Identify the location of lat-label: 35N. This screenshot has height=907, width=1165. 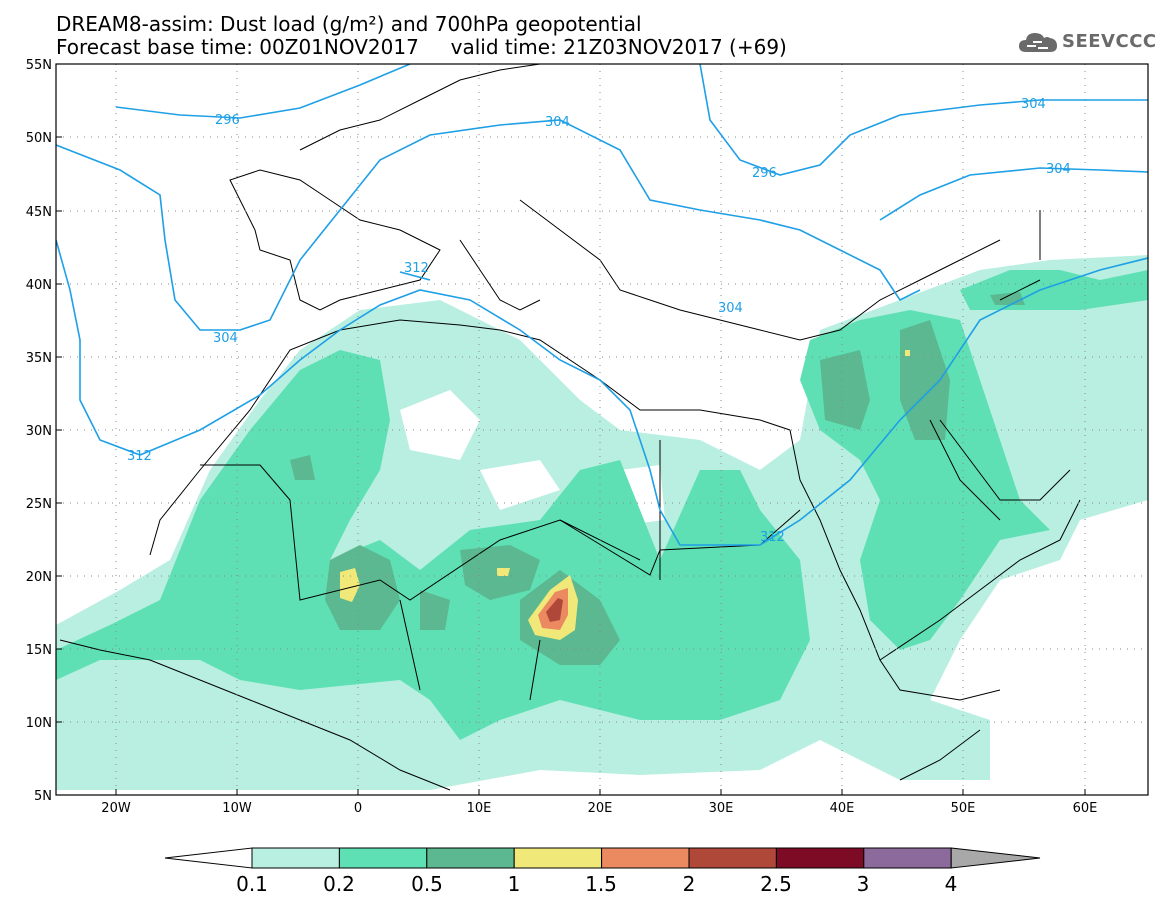
(39, 358).